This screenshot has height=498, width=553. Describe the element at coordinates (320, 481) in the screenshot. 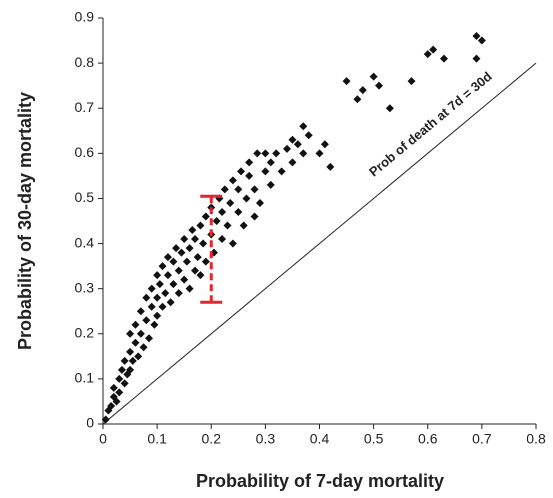

I see `x-axis-title: Probability of 7-day mortality` at that location.